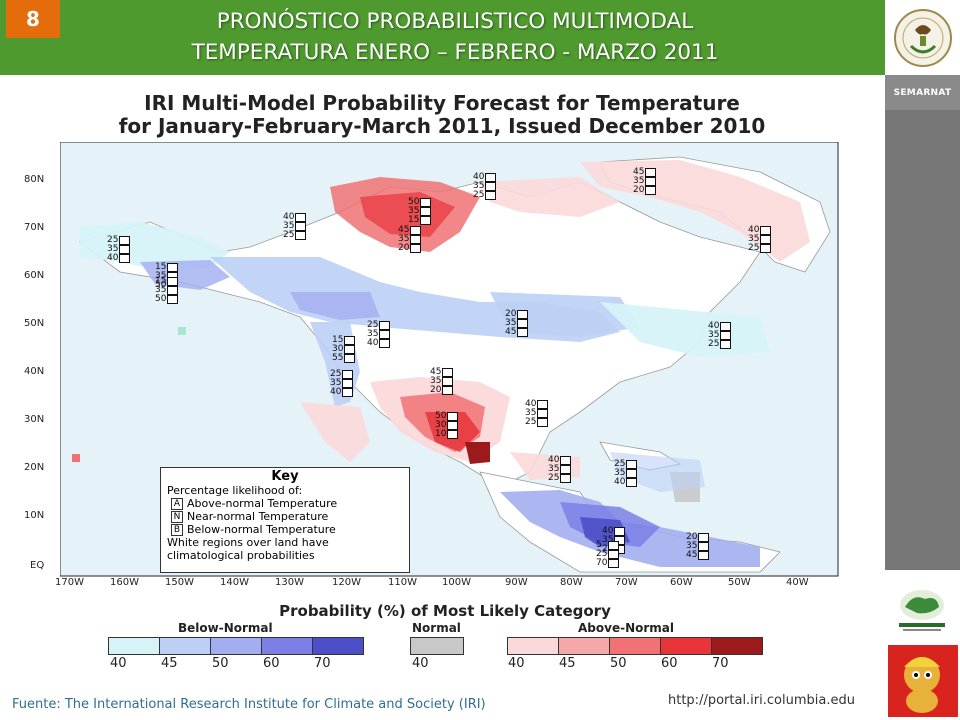  I want to click on probability-value: 45, so click(639, 172).